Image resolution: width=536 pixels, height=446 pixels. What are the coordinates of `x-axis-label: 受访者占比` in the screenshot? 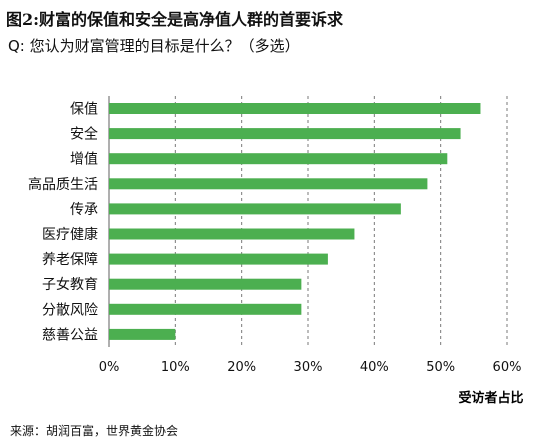 It's located at (490, 398).